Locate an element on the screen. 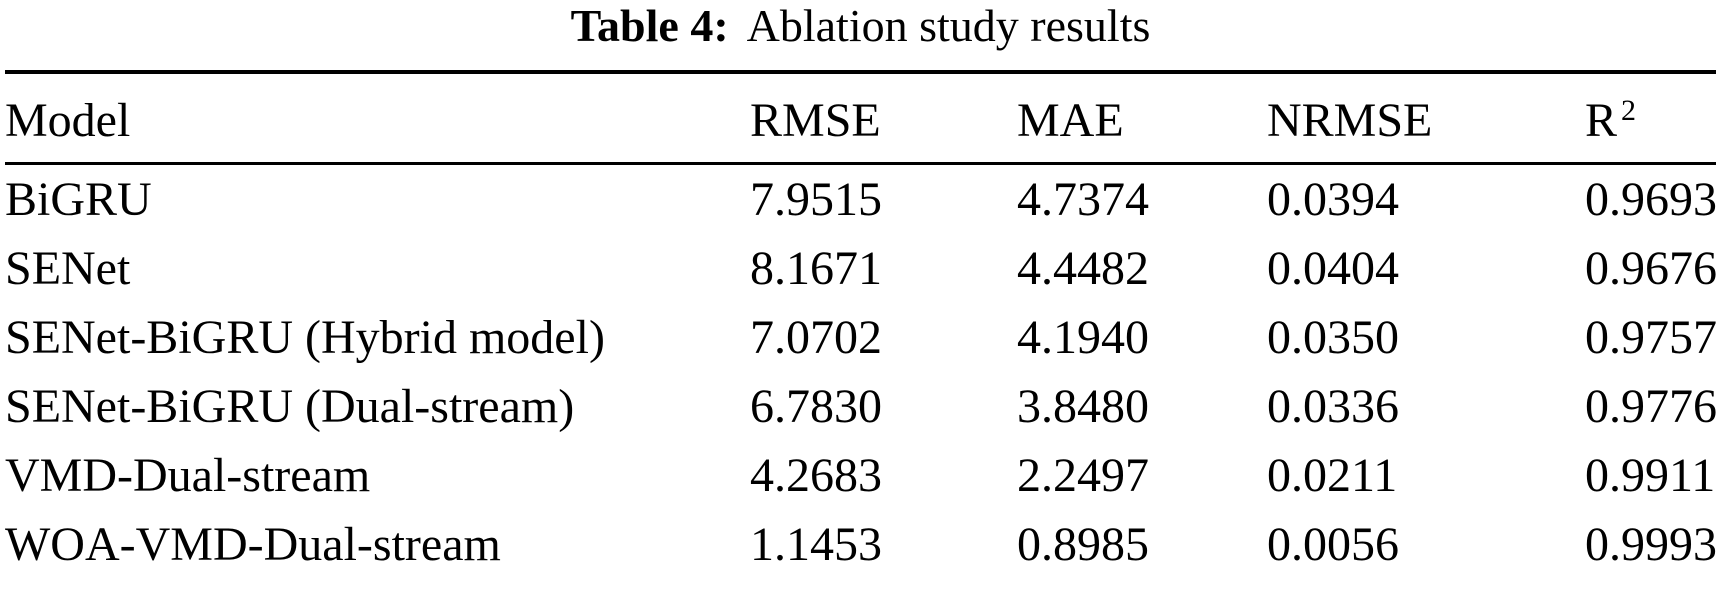 The image size is (1721, 596). cell-mae: 3.8480 is located at coordinates (1083, 406).